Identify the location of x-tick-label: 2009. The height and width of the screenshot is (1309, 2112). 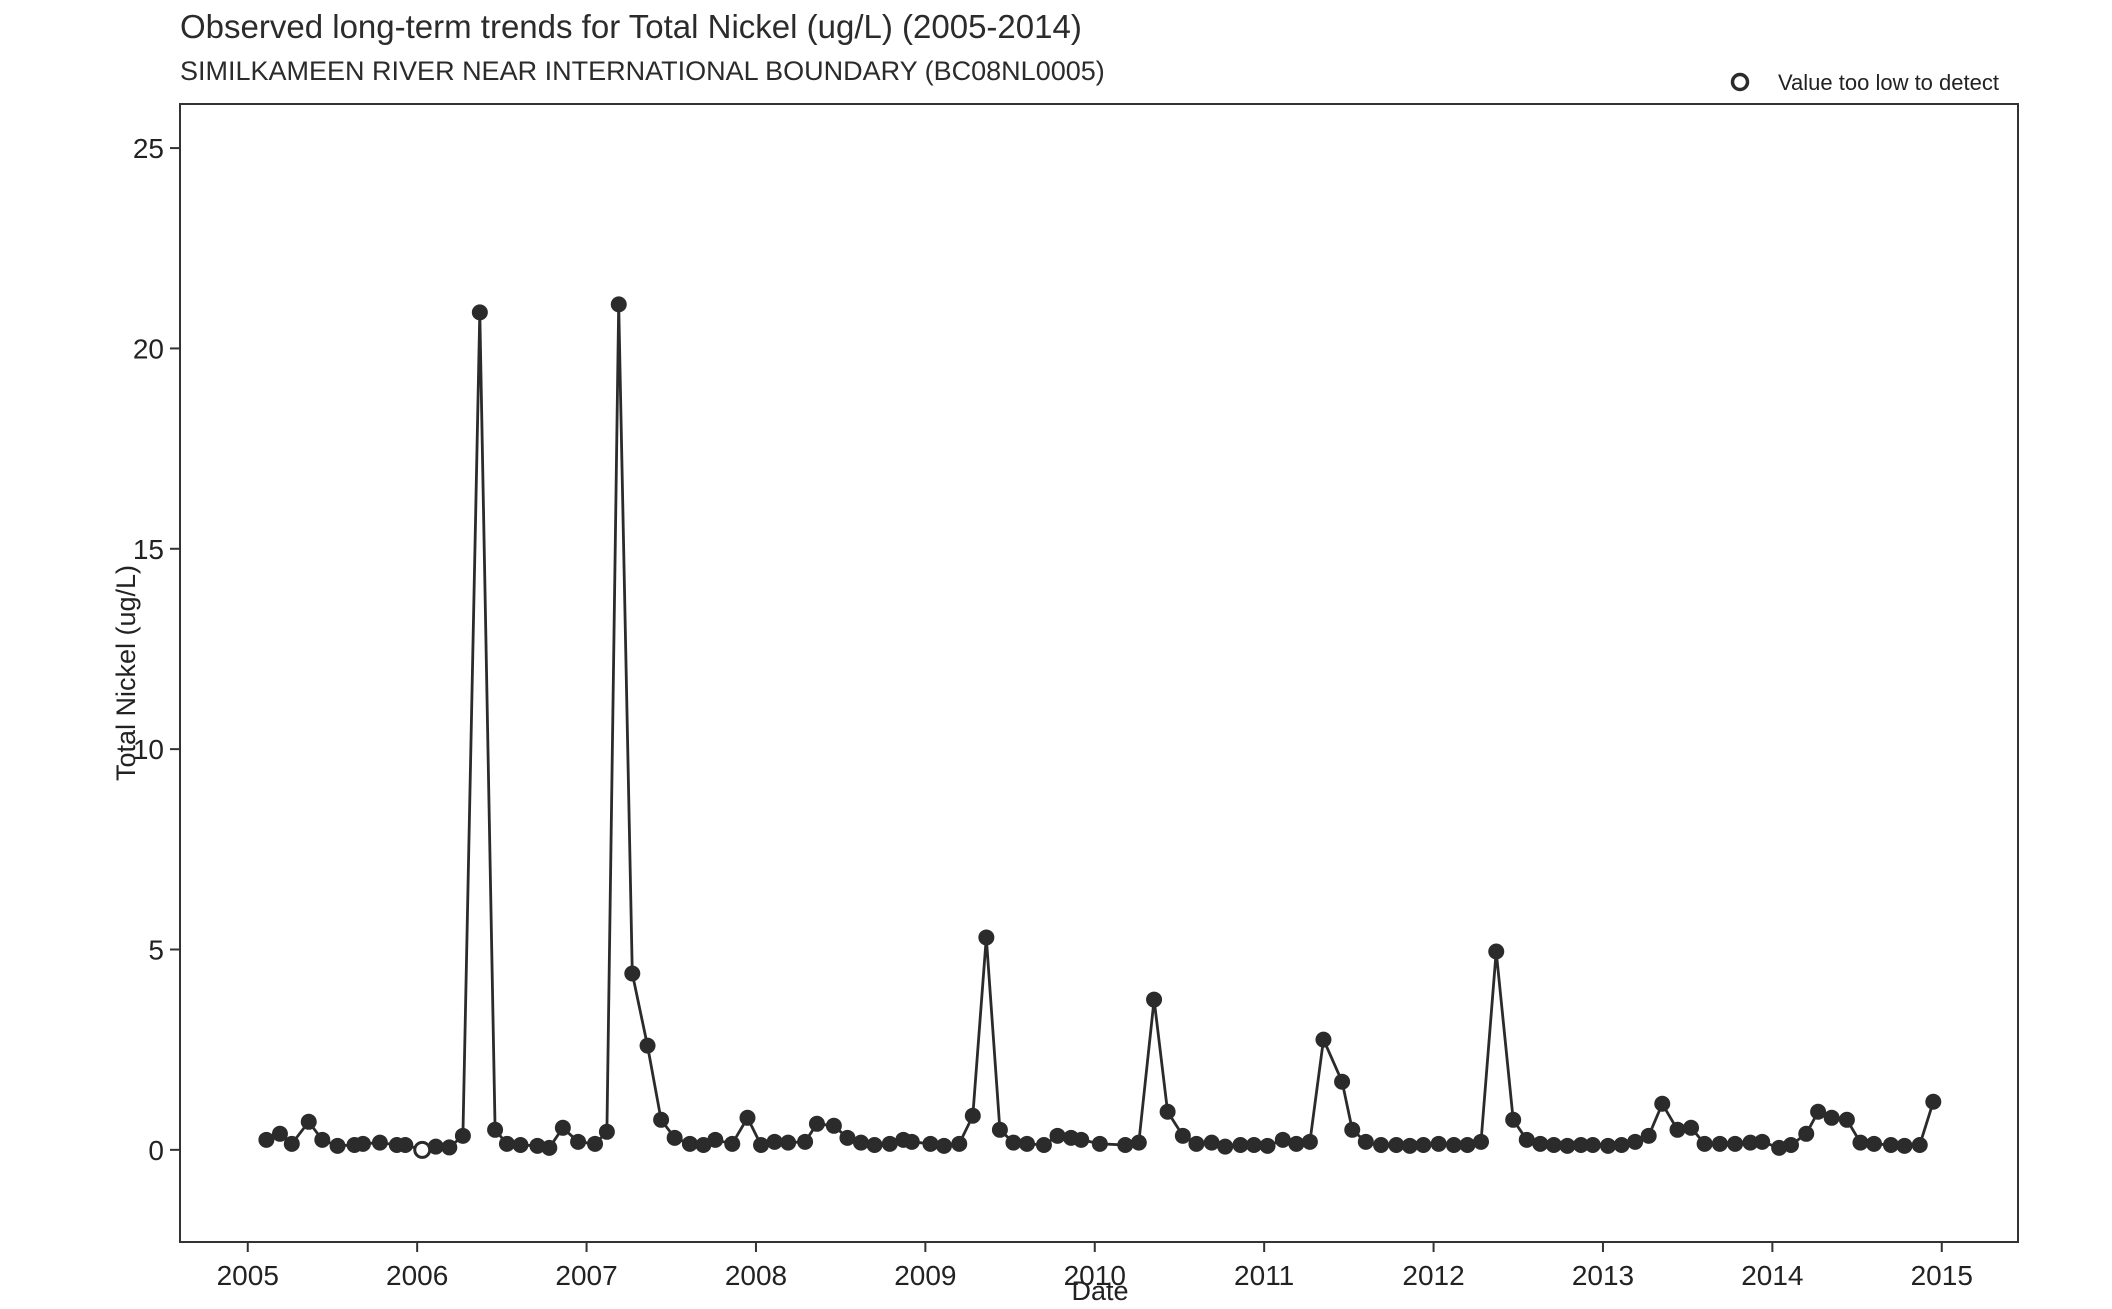
(925, 1275).